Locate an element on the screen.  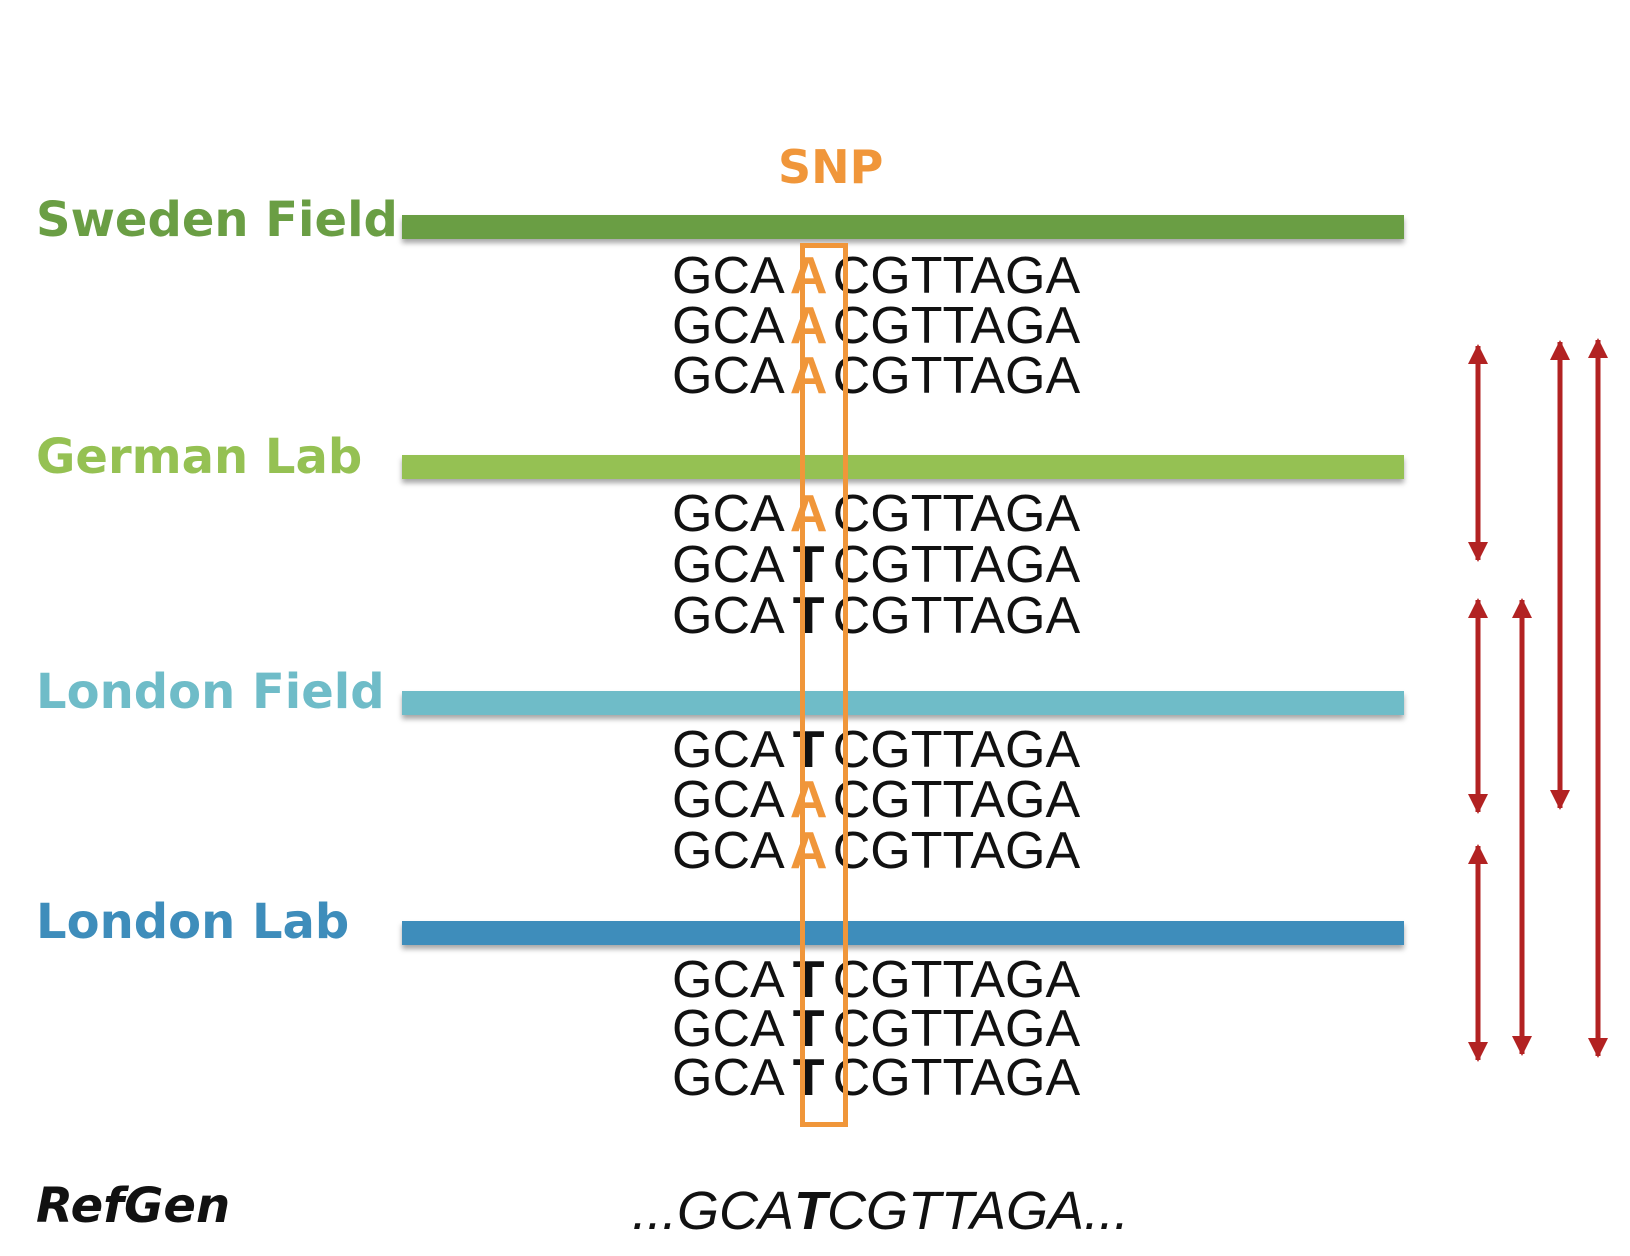
group-bar-german-lab is located at coordinates (903, 467).